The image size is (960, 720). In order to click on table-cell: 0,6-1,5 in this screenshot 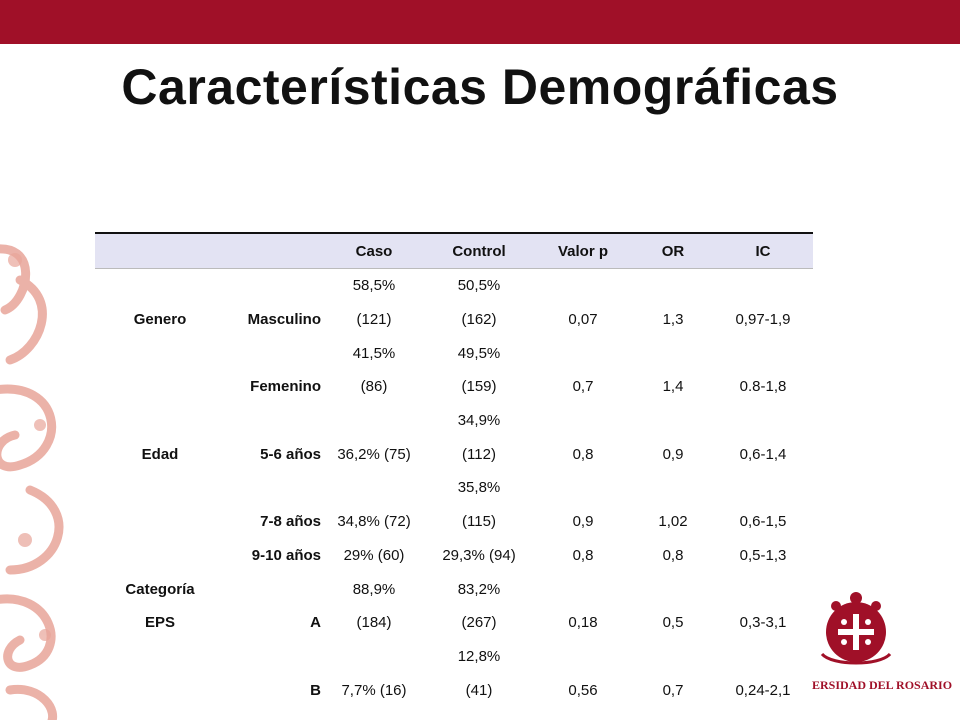, I will do `click(763, 522)`.